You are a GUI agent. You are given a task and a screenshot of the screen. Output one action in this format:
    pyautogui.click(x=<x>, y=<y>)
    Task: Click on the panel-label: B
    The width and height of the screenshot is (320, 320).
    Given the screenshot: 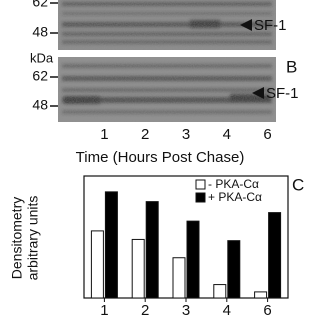 What is the action you would take?
    pyautogui.click(x=291, y=66)
    